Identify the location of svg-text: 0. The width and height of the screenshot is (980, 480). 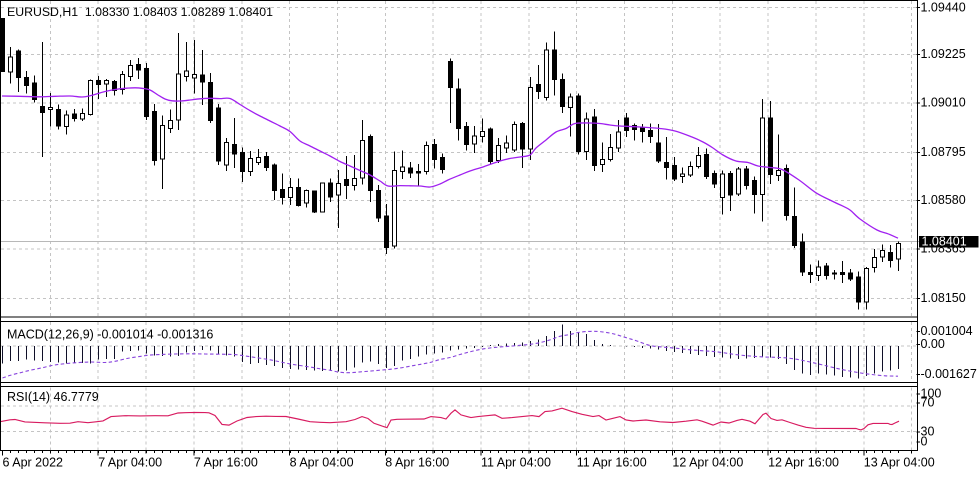
(924, 442).